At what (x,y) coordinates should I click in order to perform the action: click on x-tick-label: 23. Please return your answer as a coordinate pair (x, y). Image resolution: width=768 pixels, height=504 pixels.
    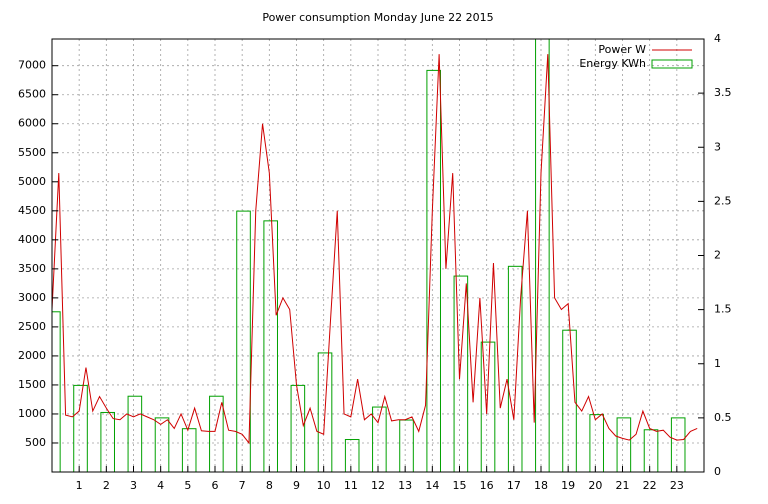
    Looking at the image, I should click on (677, 485).